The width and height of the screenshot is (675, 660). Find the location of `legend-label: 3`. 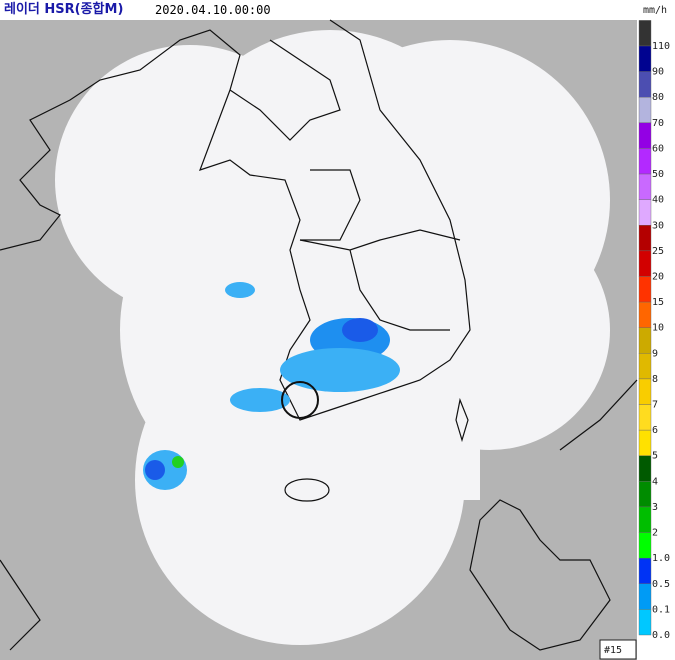

legend-label: 3 is located at coordinates (655, 507).